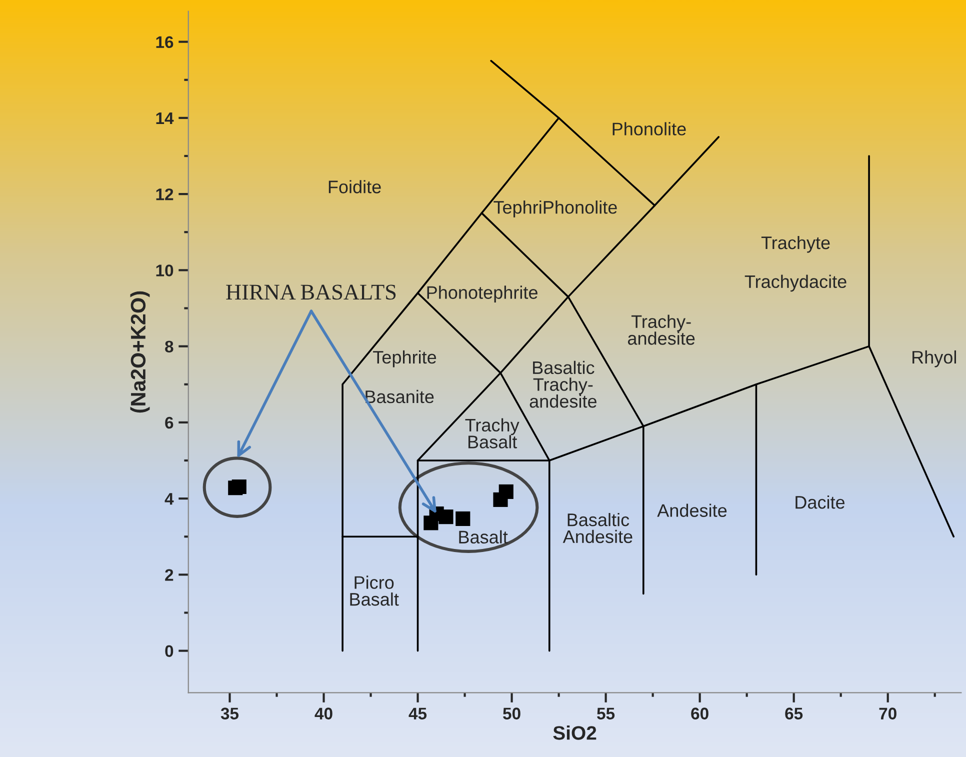 This screenshot has width=966, height=757. What do you see at coordinates (795, 283) in the screenshot?
I see `annotation: Trachydacite` at bounding box center [795, 283].